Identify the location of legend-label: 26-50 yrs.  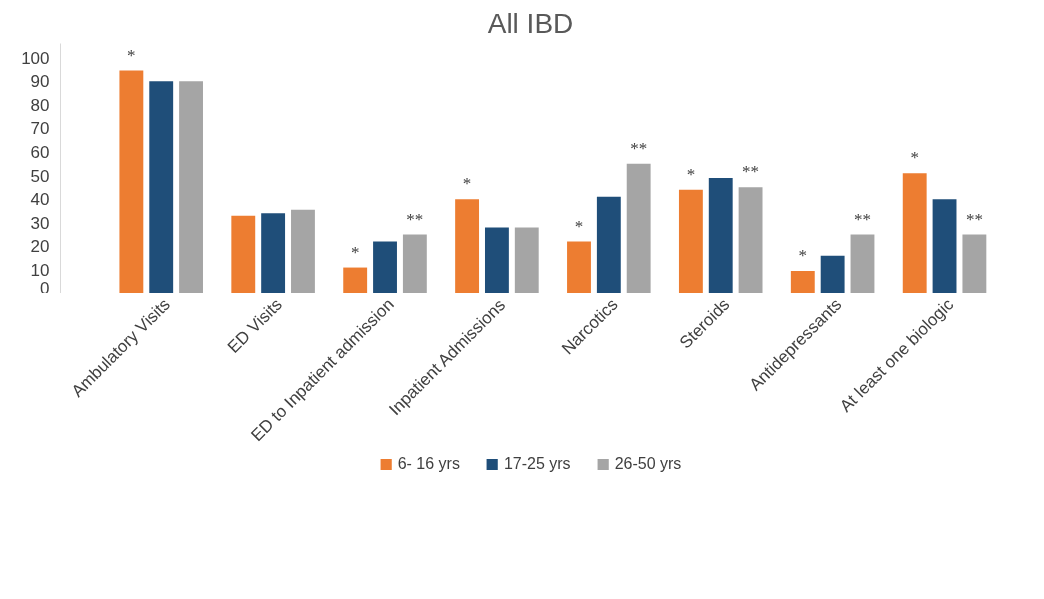
(648, 464).